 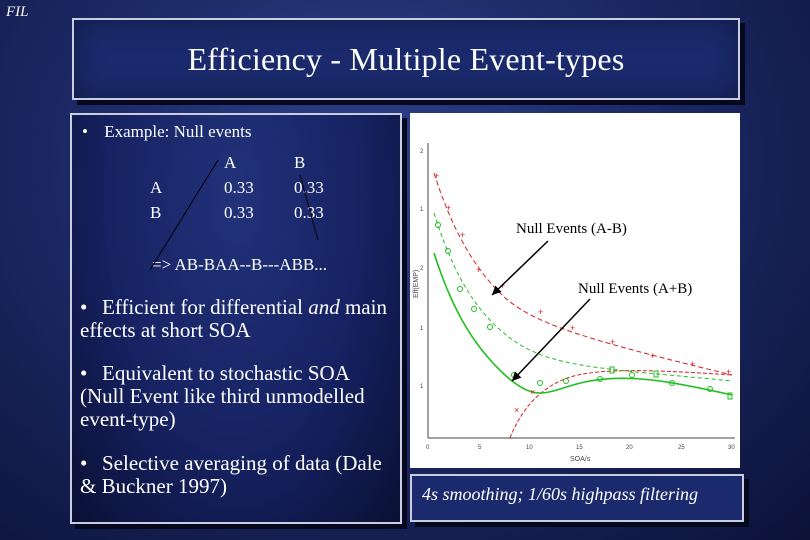 What do you see at coordinates (629, 448) in the screenshot?
I see `x-tick-label: 20` at bounding box center [629, 448].